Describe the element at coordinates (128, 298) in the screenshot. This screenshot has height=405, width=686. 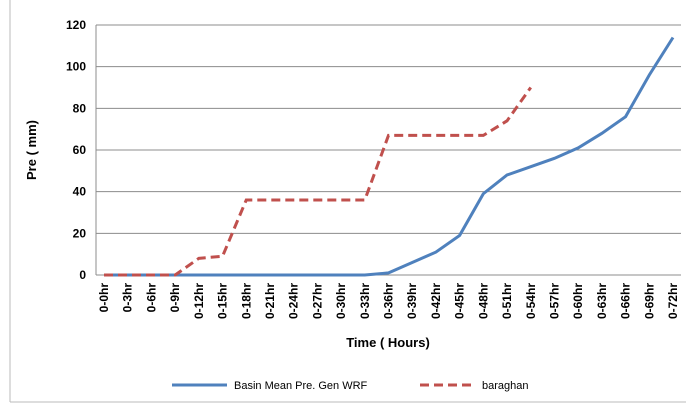
I see `x-tick-label: 0-3hr` at that location.